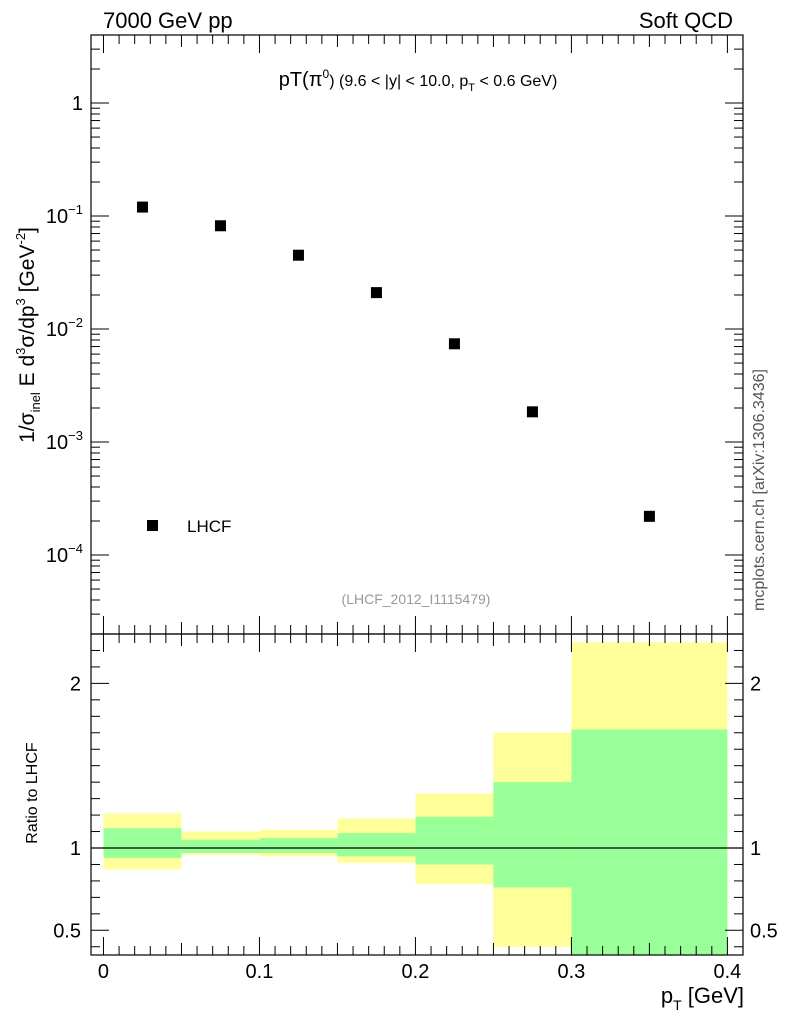 The height and width of the screenshot is (1024, 786). I want to click on ratio-ytick-label-right-2: 2, so click(755, 684).